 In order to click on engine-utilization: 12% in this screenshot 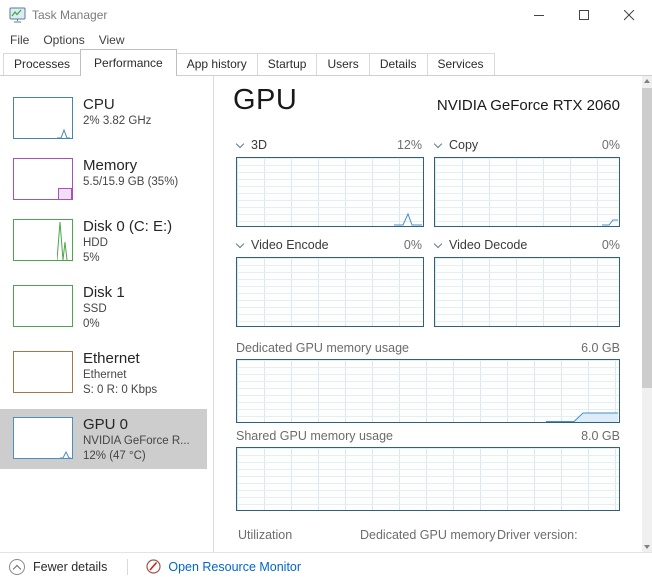, I will do `click(409, 145)`.